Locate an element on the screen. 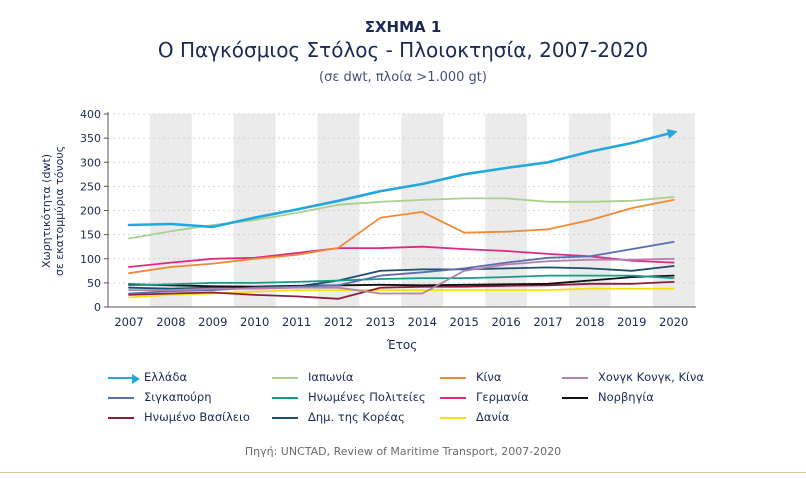 The width and height of the screenshot is (806, 478). legend-arrow-icon is located at coordinates (136, 378).